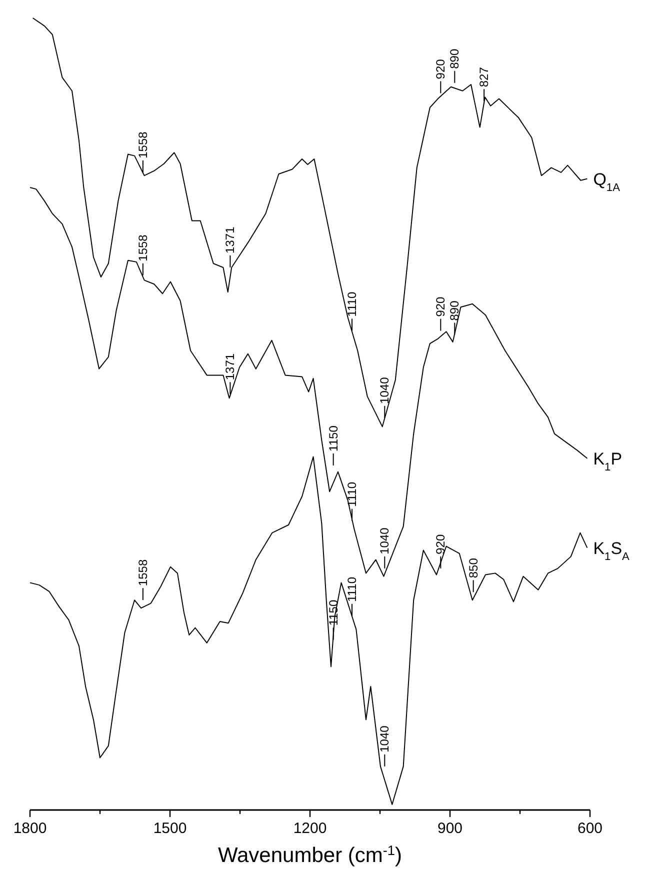  What do you see at coordinates (450, 828) in the screenshot?
I see `x-tick-label: 900` at bounding box center [450, 828].